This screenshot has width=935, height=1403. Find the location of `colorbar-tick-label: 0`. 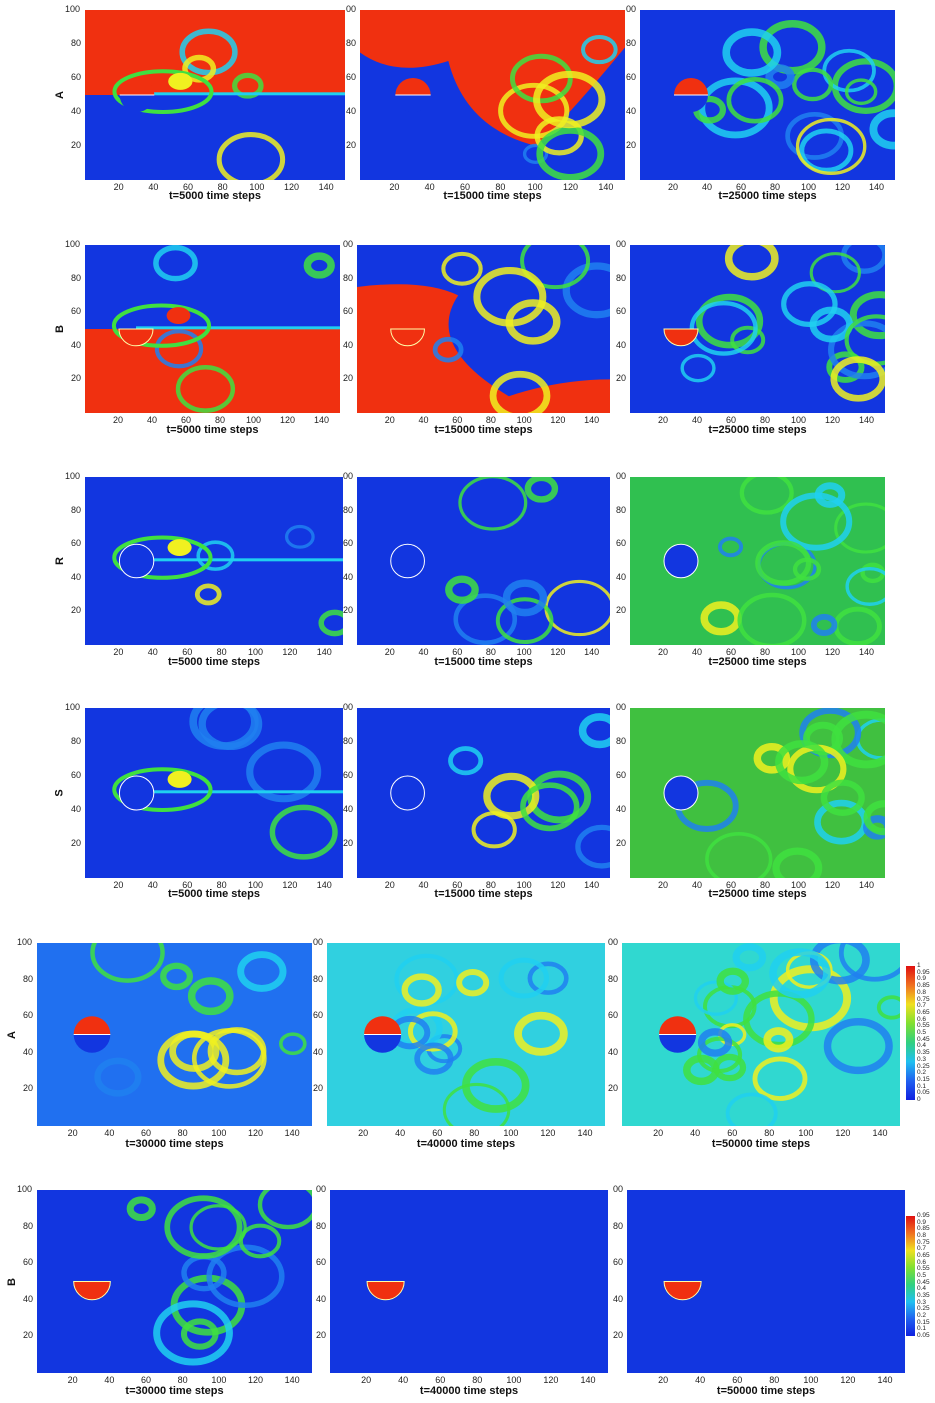

colorbar-tick-label: 0 is located at coordinates (919, 1099).